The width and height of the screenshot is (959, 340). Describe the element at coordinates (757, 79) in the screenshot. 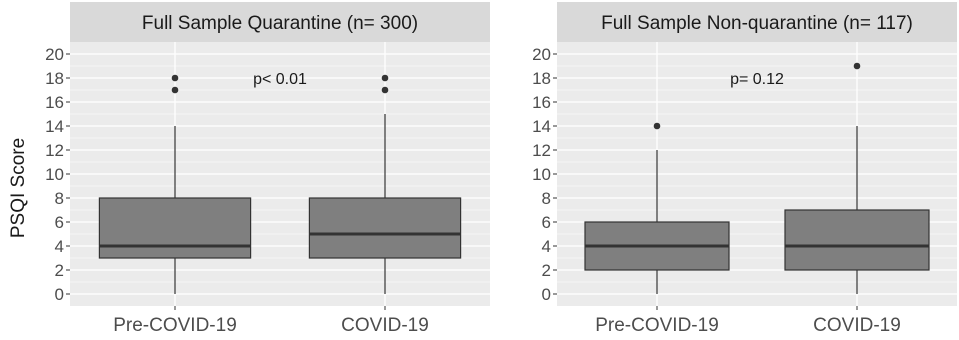

I see `p-value-annotation: p= 0.12` at that location.